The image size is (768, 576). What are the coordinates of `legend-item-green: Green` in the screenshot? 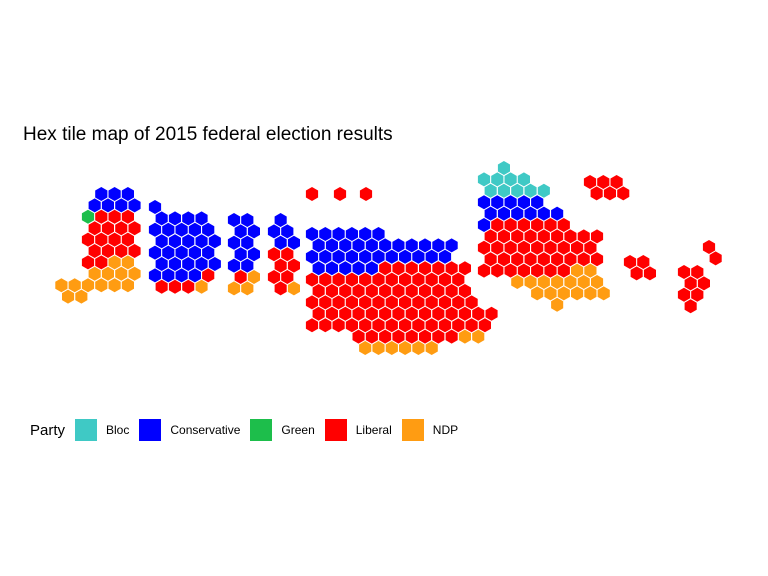 It's located at (282, 430).